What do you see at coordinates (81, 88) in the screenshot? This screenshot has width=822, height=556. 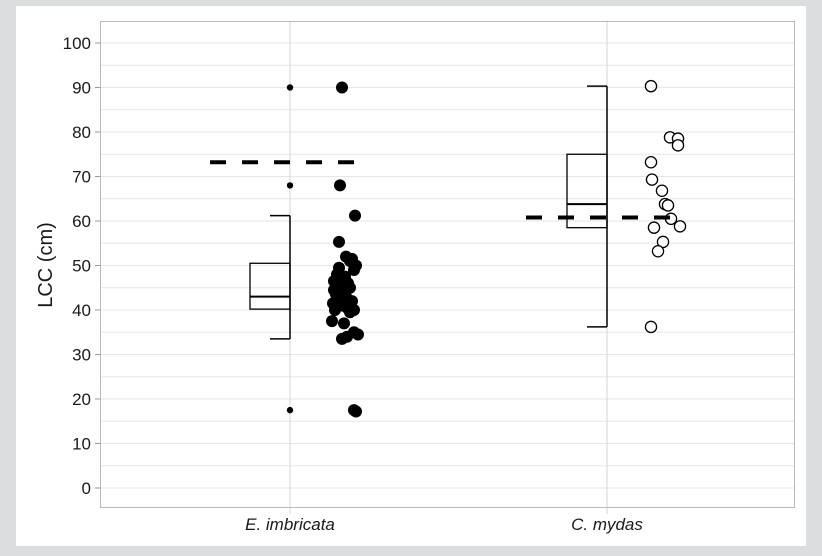 I see `y-tick-label: 90` at bounding box center [81, 88].